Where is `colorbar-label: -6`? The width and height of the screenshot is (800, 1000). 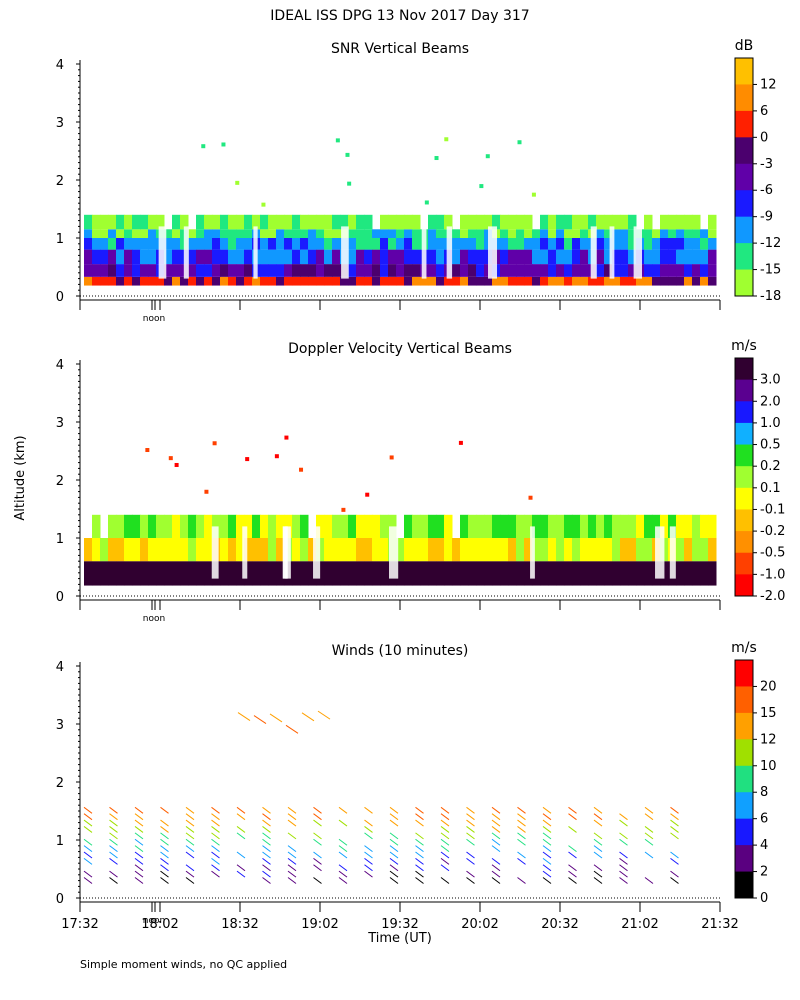 colorbar-label: -6 is located at coordinates (766, 190).